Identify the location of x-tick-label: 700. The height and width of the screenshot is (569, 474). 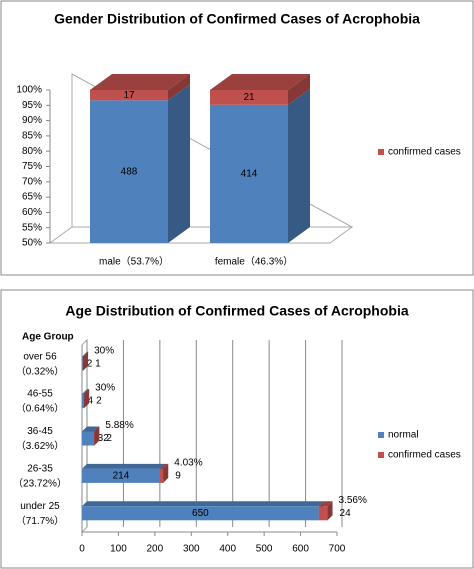
(337, 549).